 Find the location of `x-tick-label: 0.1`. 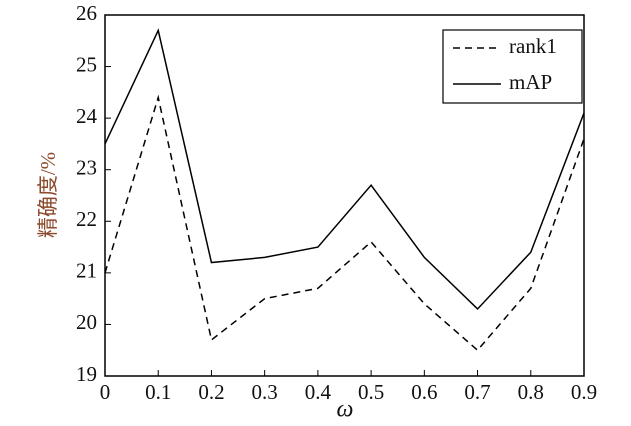

x-tick-label: 0.1 is located at coordinates (158, 392).